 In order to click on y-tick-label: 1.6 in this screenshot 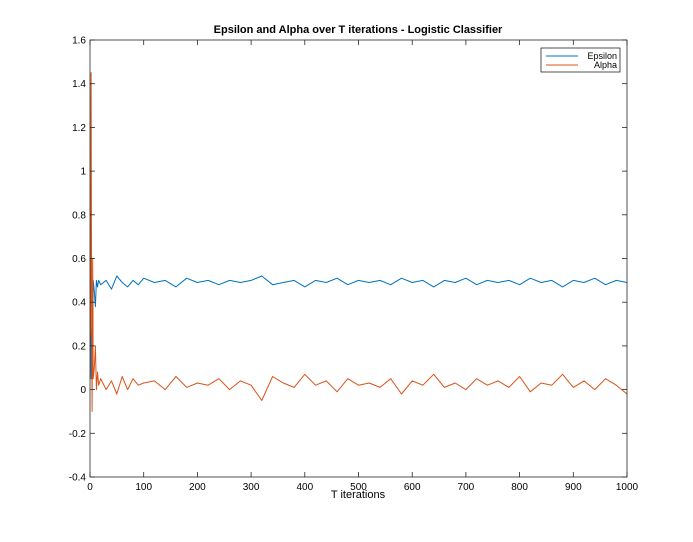, I will do `click(79, 41)`.